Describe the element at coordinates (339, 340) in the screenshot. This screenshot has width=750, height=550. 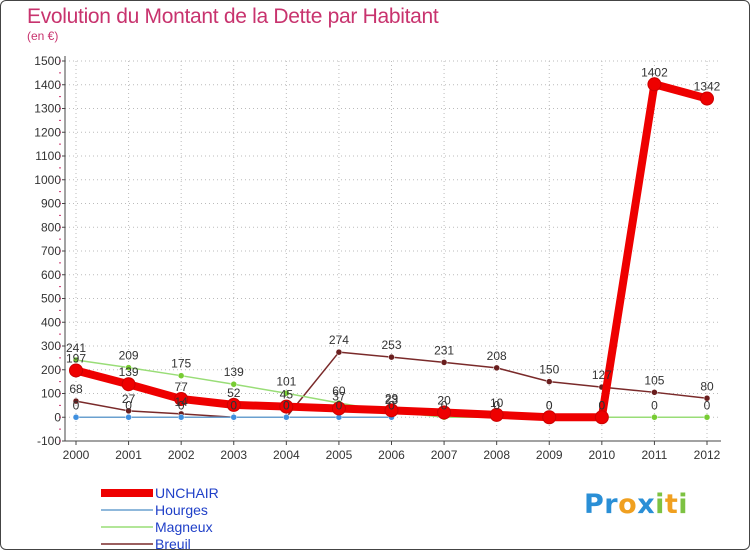
I see `data-label-breuil: 274` at that location.